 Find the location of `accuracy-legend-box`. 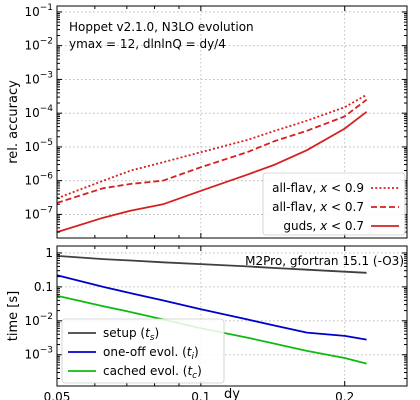

accuracy-legend-box is located at coordinates (334, 204).